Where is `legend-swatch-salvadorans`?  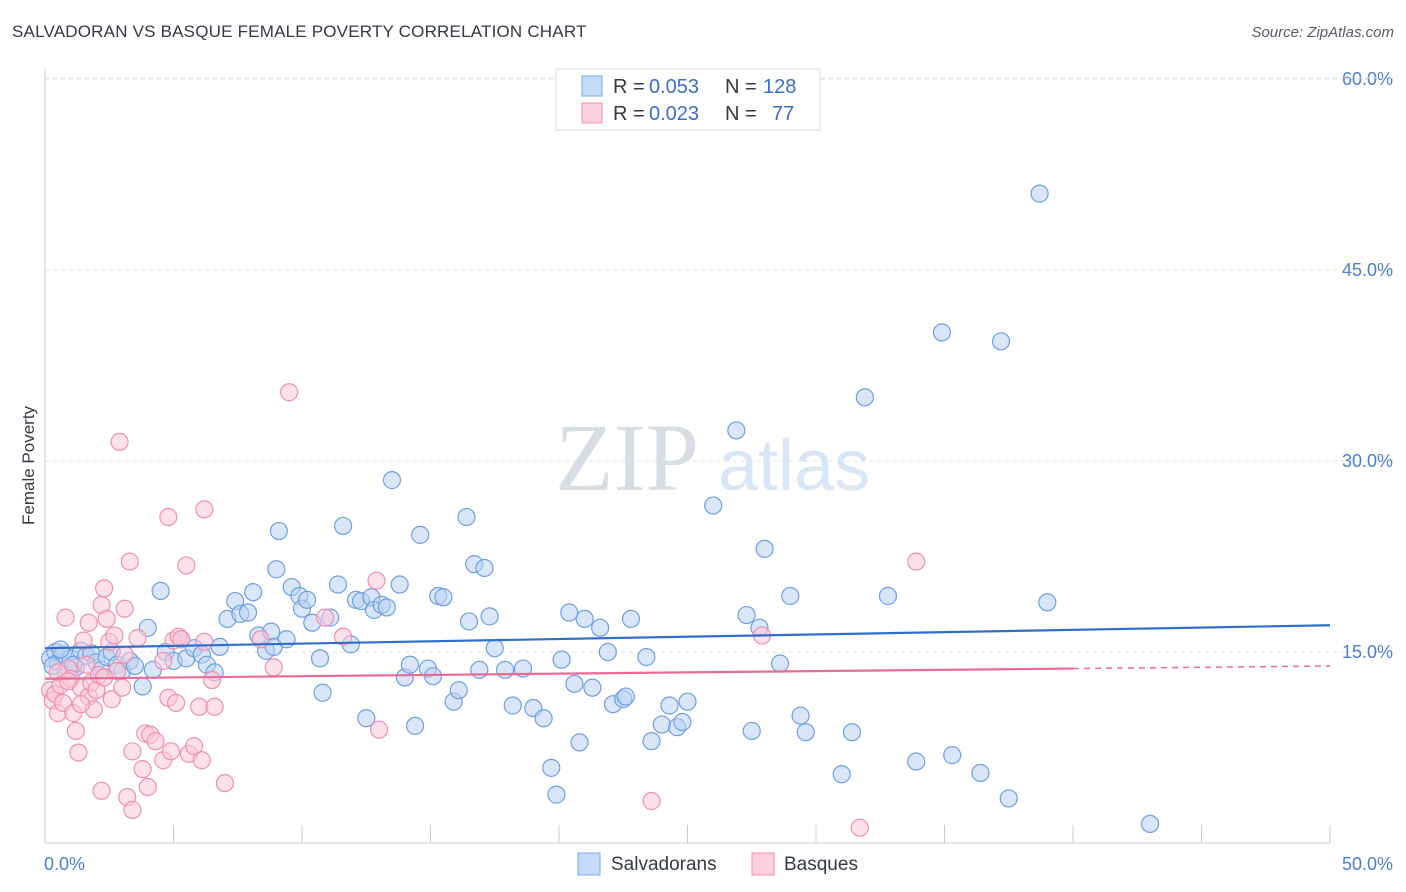
legend-swatch-salvadorans is located at coordinates (592, 86).